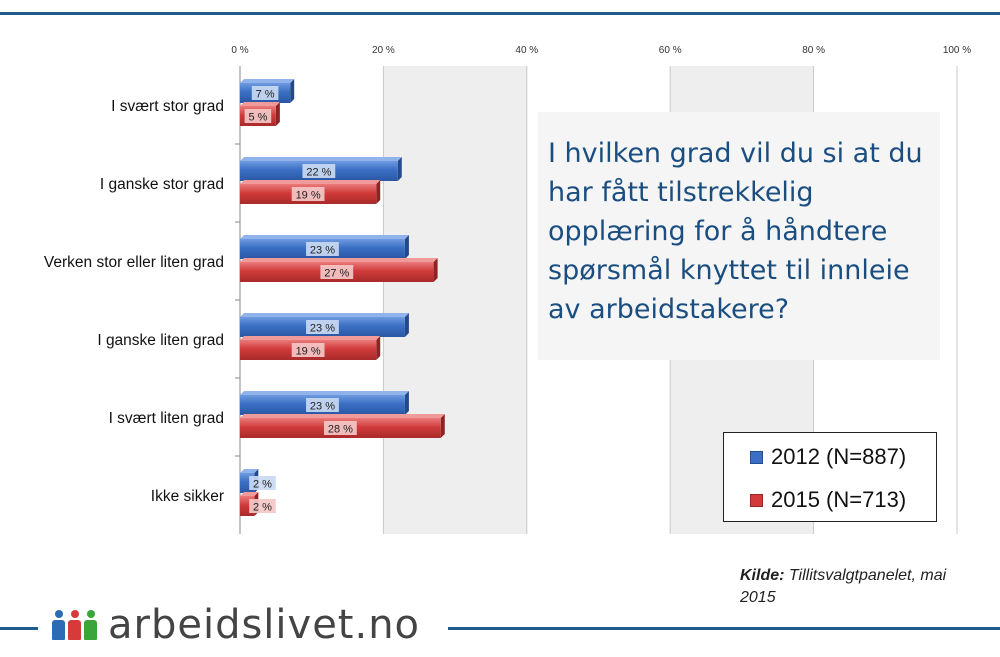 This screenshot has height=657, width=1000. What do you see at coordinates (670, 50) in the screenshot?
I see `x-tick-label: 60 %` at bounding box center [670, 50].